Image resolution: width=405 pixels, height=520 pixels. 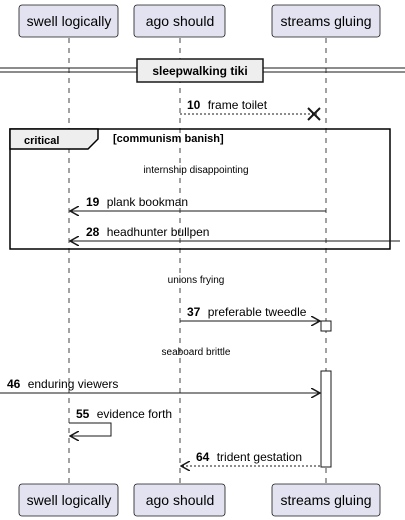 I want to click on delay-label: internship disappointing, so click(x=195, y=170).